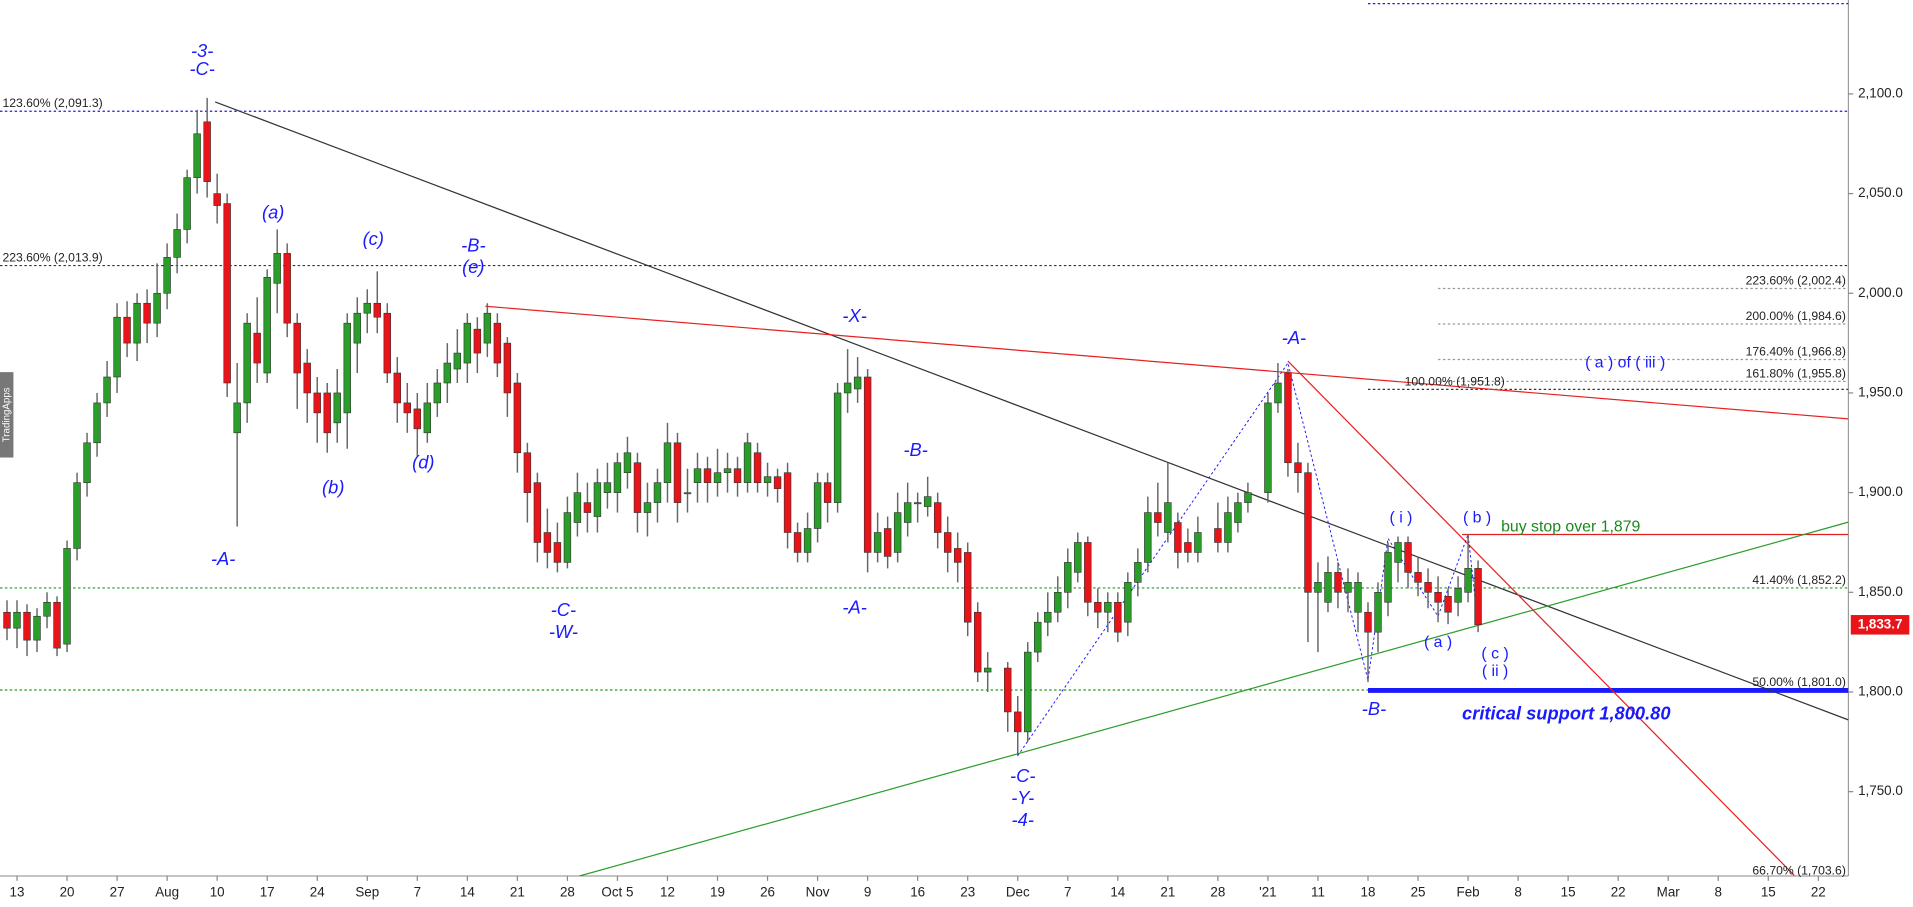  Describe the element at coordinates (1799, 870) in the screenshot. I see `level-label: 66.70% (1,703.6)` at that location.